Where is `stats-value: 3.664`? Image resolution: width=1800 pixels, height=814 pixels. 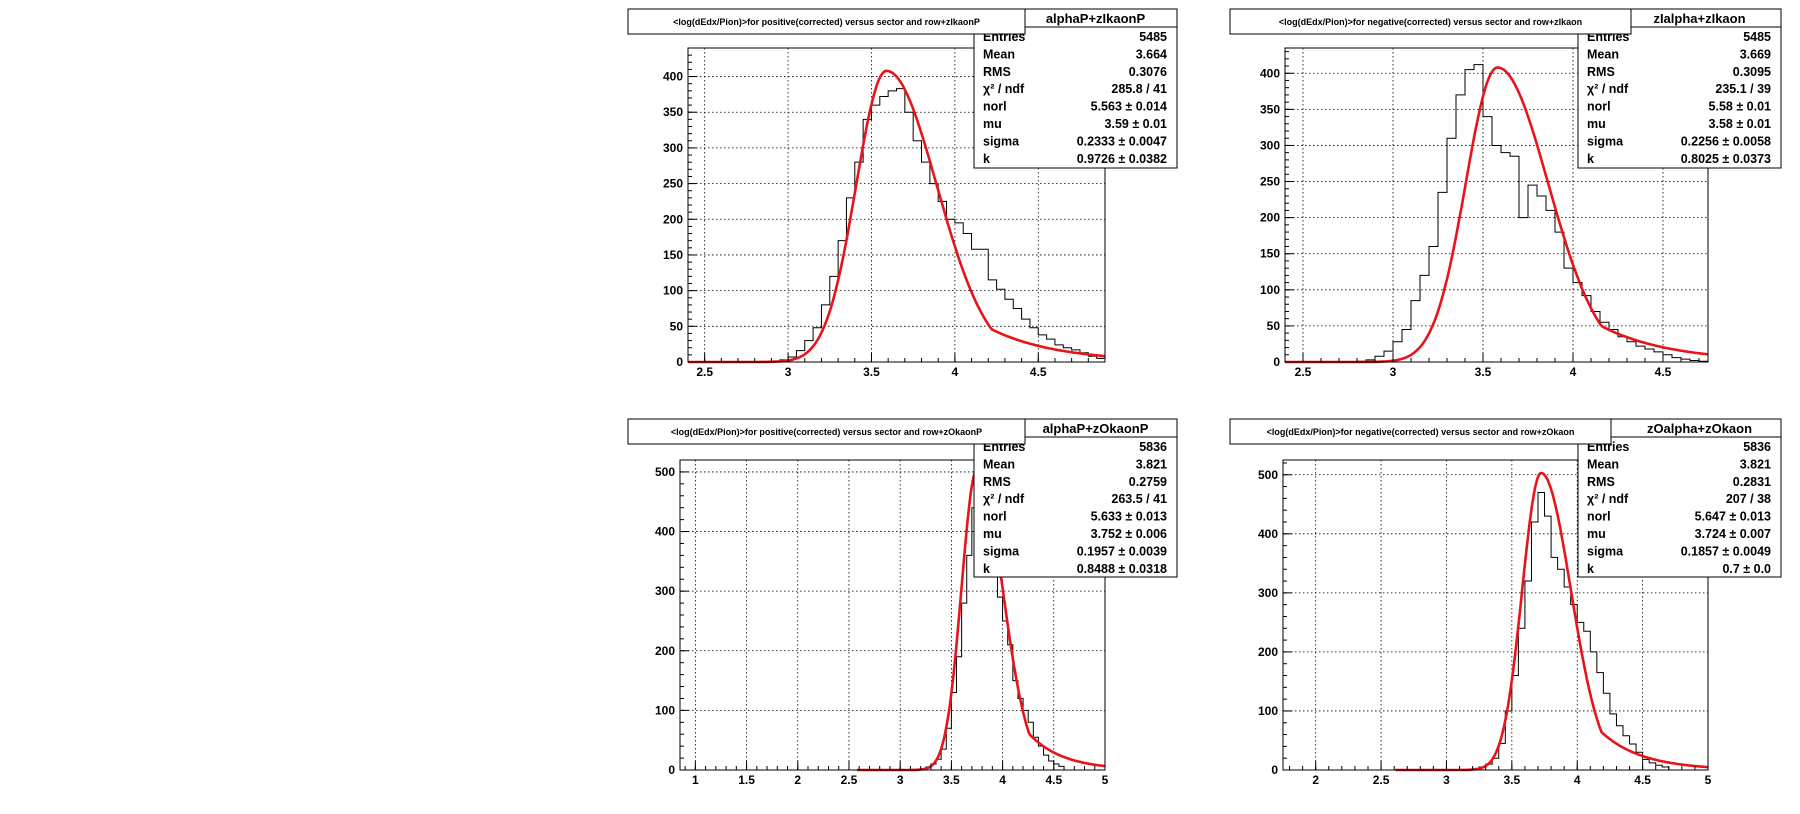
stats-value: 3.664 is located at coordinates (1151, 54).